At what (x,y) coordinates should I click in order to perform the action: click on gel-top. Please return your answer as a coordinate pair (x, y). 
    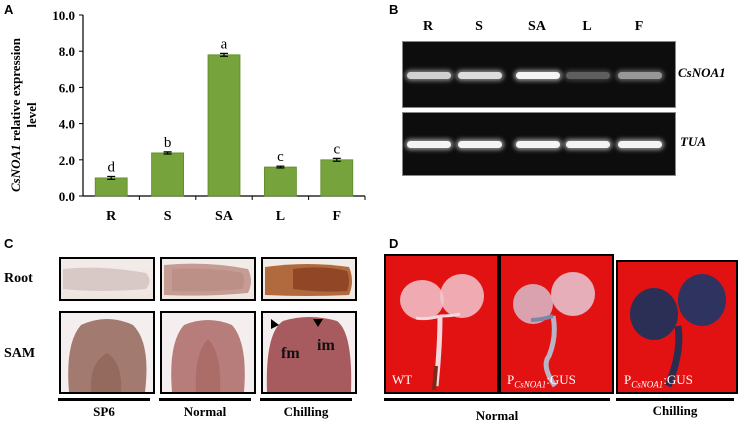
    Looking at the image, I should click on (539, 74).